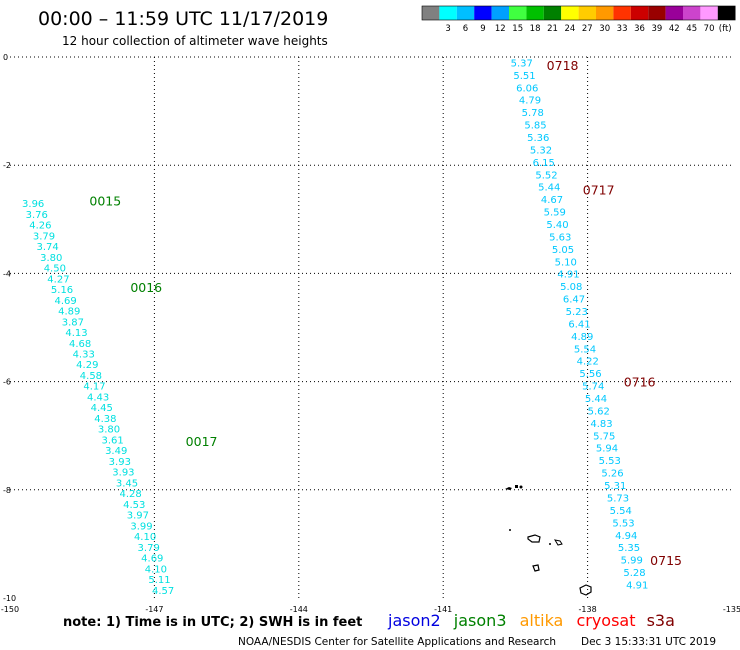 This screenshot has width=740, height=650. What do you see at coordinates (542, 620) in the screenshot?
I see `legend-item-altika: altika` at bounding box center [542, 620].